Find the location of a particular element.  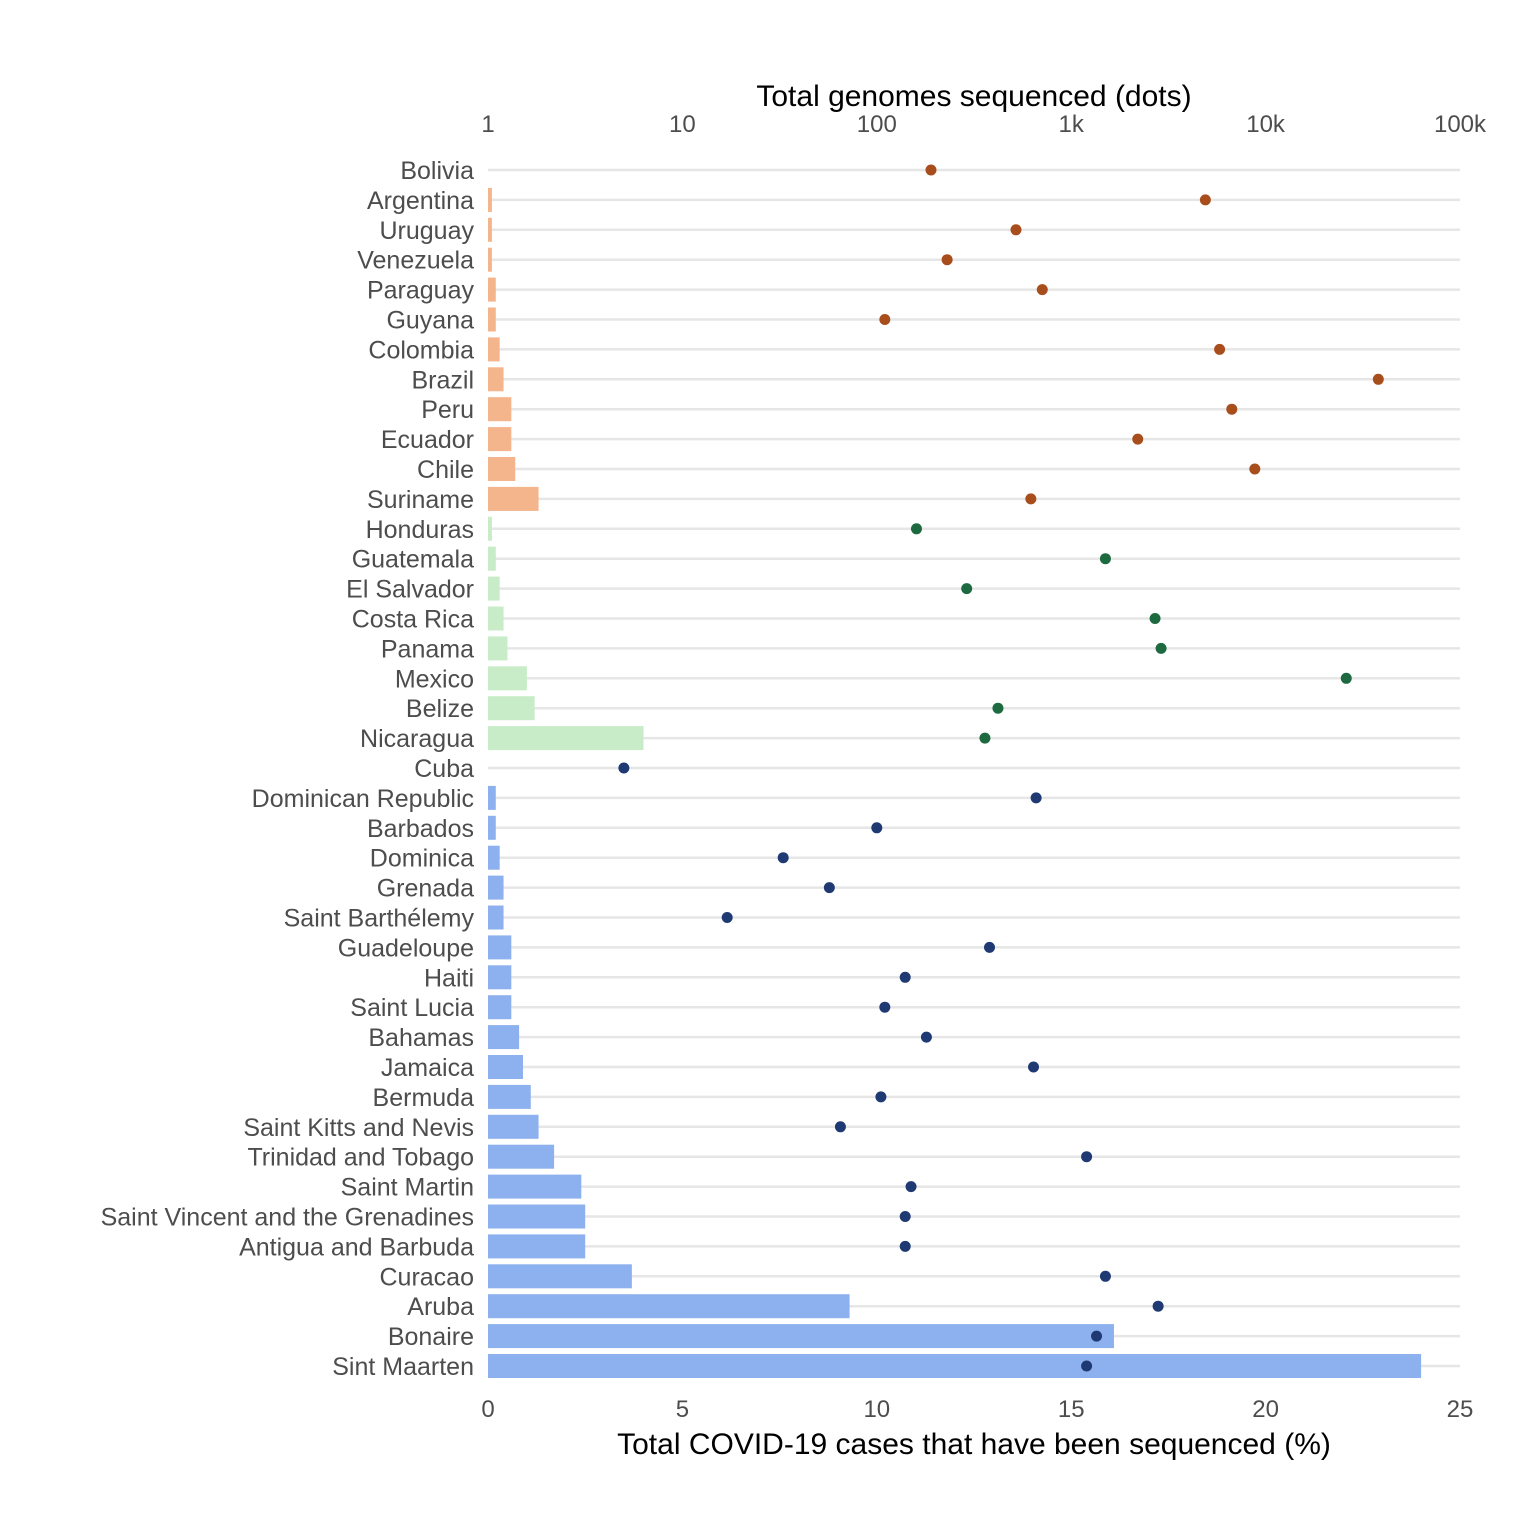

bar-costa-rica is located at coordinates (496, 618).